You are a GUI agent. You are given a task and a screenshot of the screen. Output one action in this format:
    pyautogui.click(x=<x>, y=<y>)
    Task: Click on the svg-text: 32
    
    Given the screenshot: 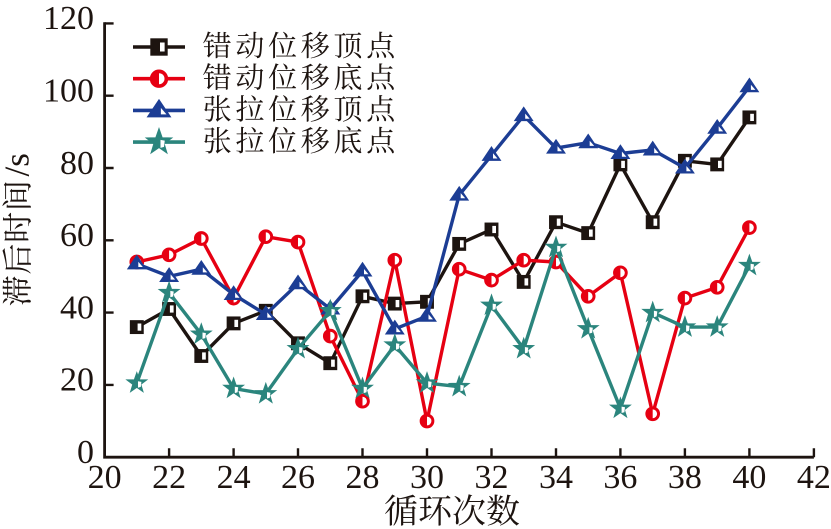 What is the action you would take?
    pyautogui.click(x=492, y=477)
    